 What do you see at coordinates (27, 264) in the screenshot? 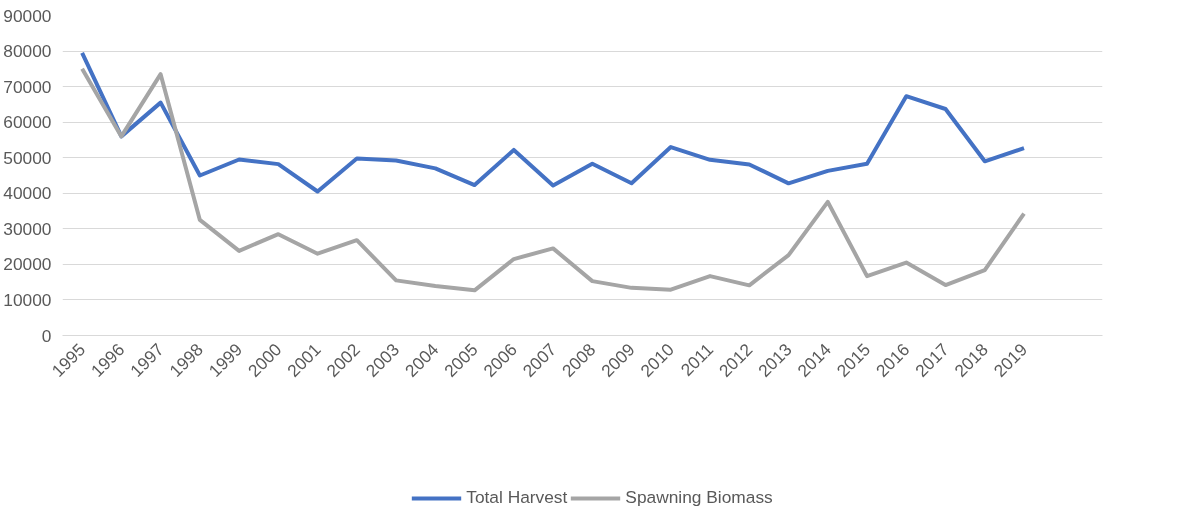
I see `y-tick-label: 20000` at bounding box center [27, 264].